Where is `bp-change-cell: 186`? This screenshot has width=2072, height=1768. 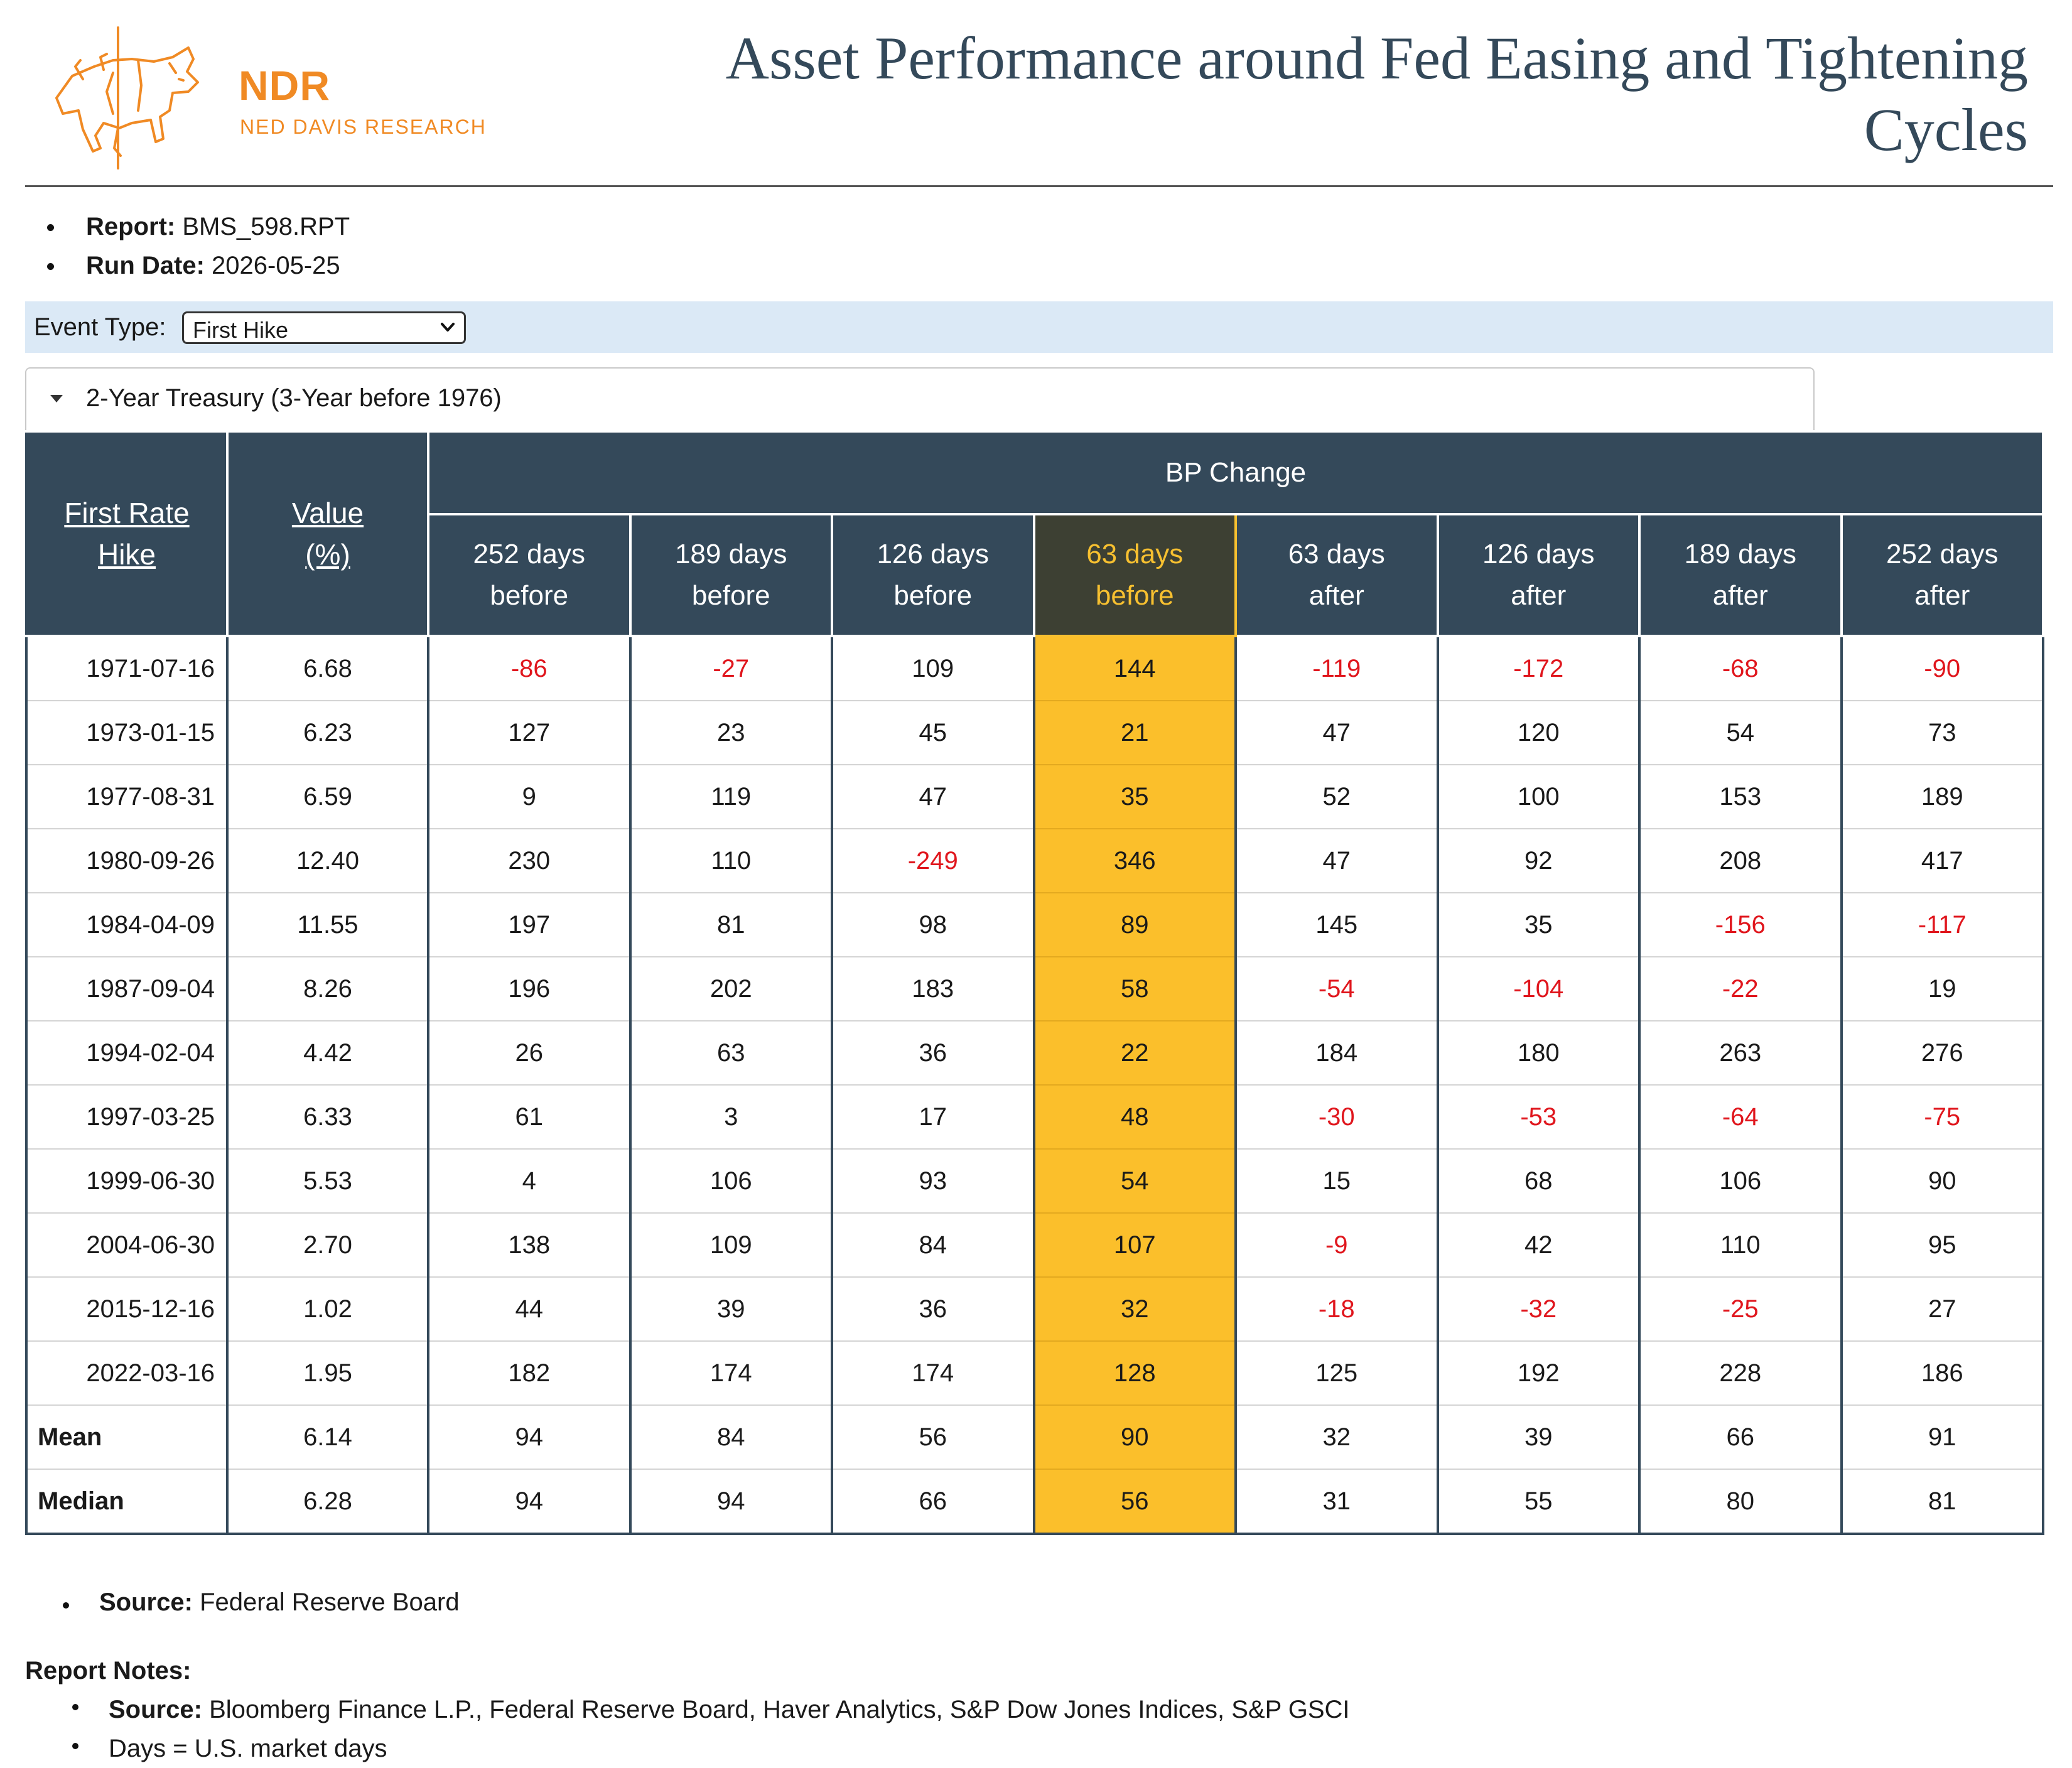
bp-change-cell: 186 is located at coordinates (1943, 1373).